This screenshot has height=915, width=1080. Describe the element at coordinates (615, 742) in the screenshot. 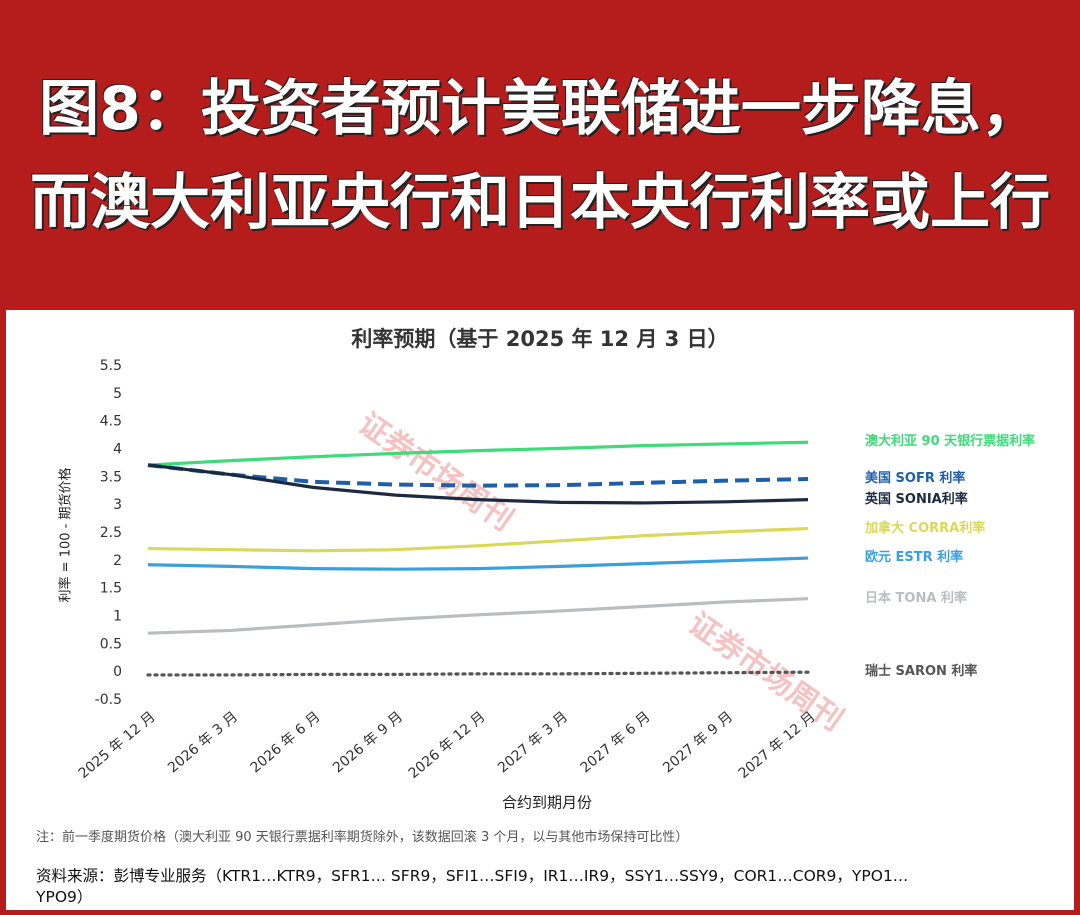

I see `x-tick-label: 2027 年 6 月` at that location.